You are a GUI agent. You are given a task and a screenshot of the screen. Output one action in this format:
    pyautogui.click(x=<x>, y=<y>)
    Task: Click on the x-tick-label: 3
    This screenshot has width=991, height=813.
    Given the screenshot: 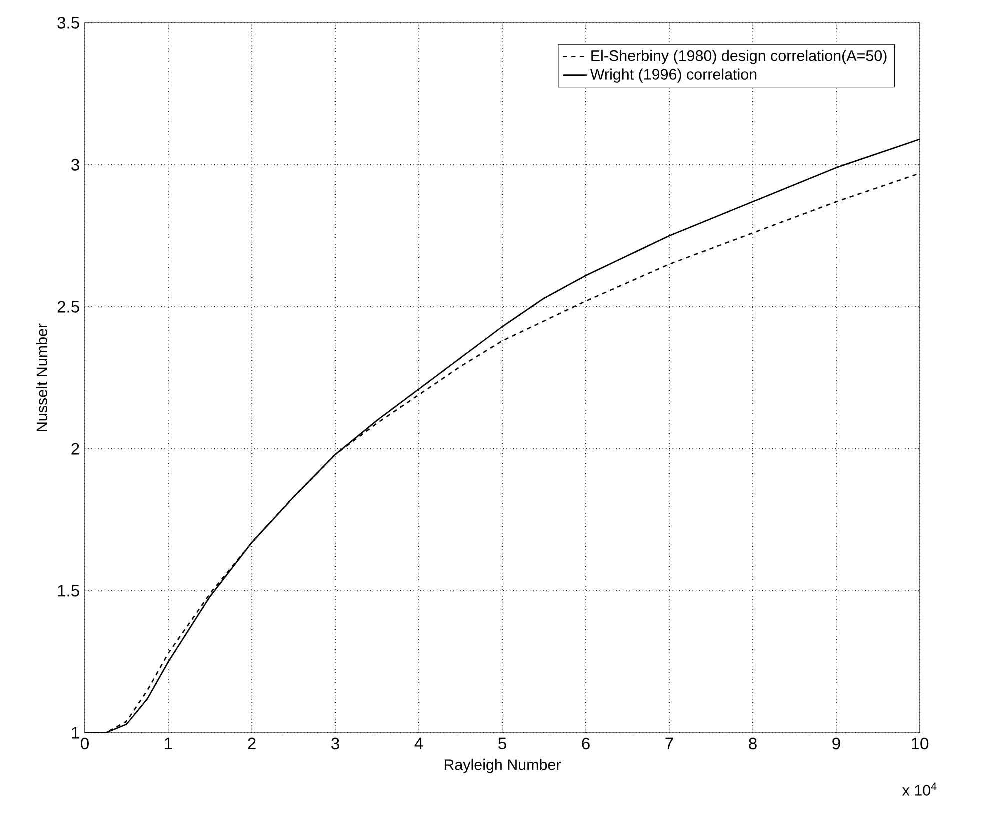 What is the action you would take?
    pyautogui.click(x=336, y=744)
    